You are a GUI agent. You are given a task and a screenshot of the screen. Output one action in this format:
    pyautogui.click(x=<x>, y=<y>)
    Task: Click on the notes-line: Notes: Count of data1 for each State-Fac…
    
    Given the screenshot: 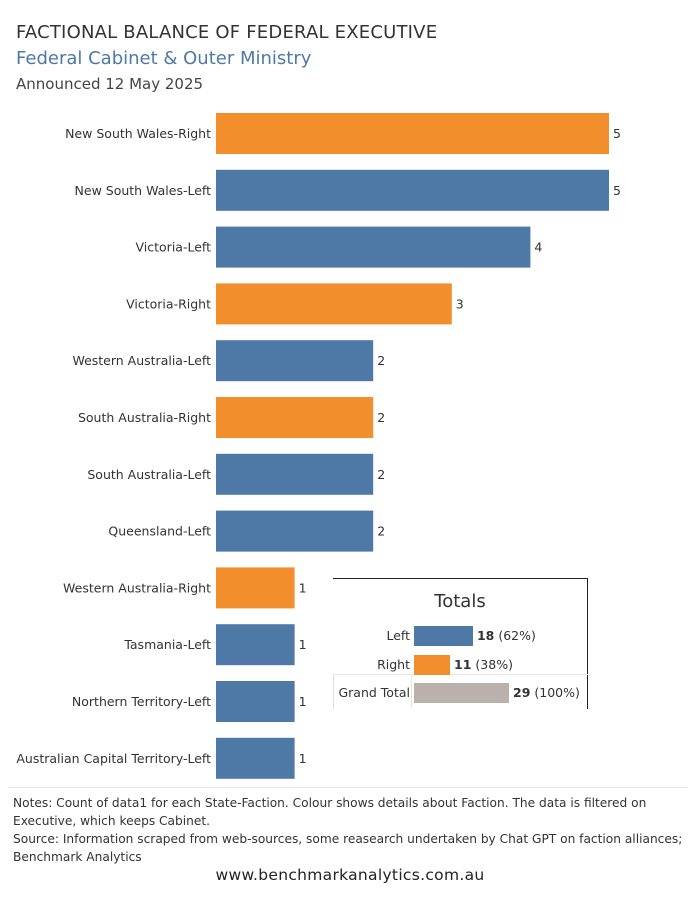 What is the action you would take?
    pyautogui.click(x=330, y=803)
    